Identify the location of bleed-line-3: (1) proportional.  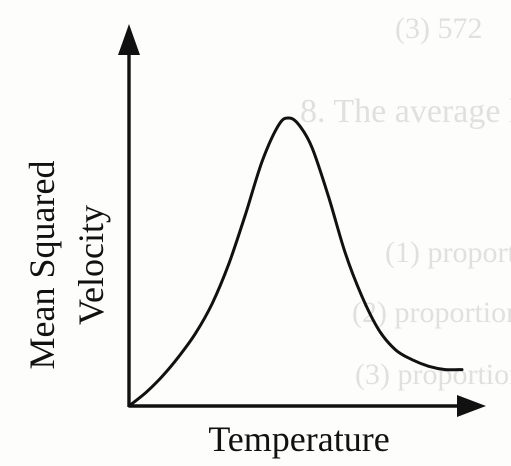
(448, 252).